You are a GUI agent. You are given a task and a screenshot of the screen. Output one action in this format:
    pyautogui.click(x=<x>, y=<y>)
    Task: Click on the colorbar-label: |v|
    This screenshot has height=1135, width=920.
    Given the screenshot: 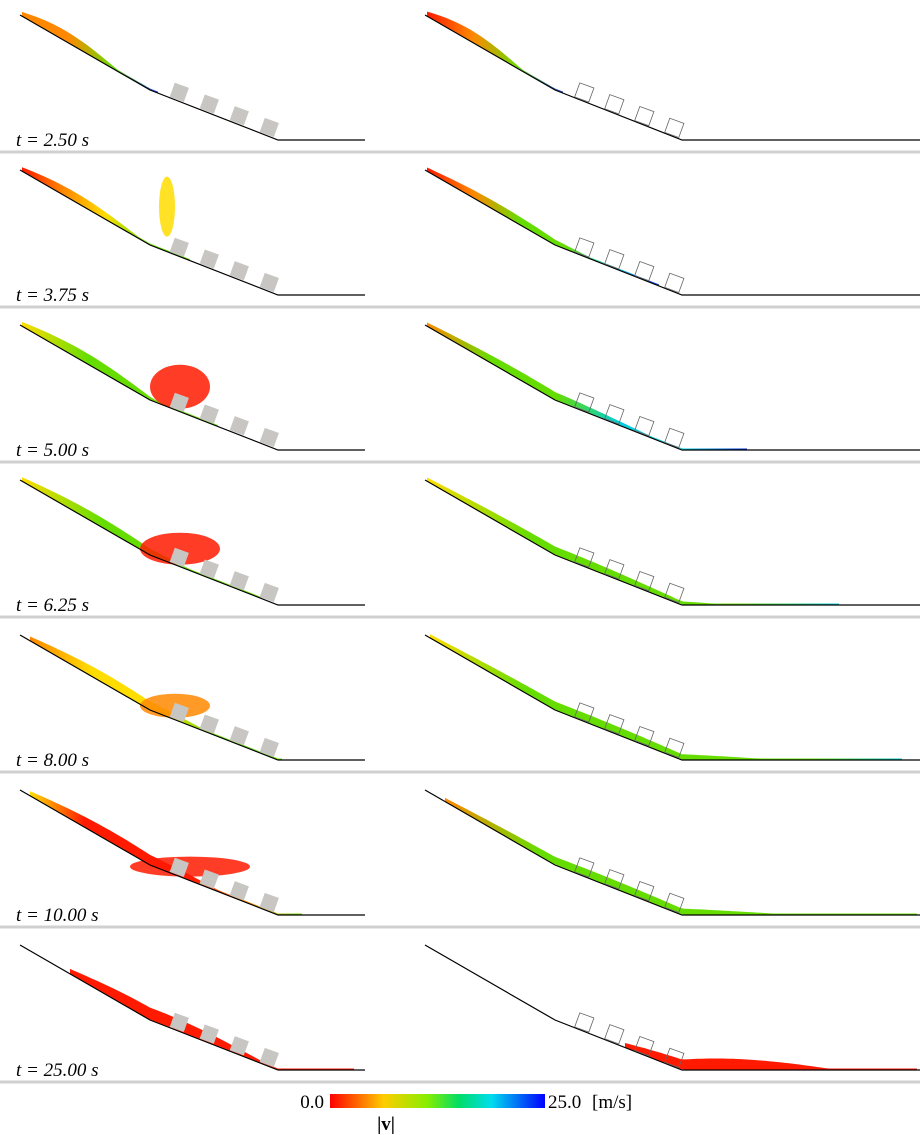 What is the action you would take?
    pyautogui.click(x=386, y=1124)
    